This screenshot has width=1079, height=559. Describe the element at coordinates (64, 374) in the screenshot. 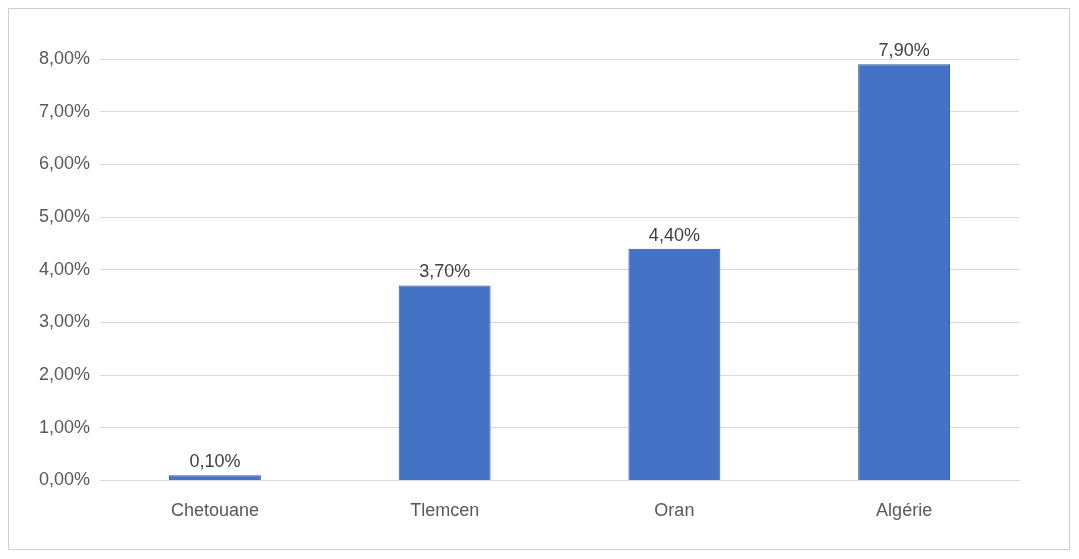

I see `y-tick-label: 2,00%` at that location.